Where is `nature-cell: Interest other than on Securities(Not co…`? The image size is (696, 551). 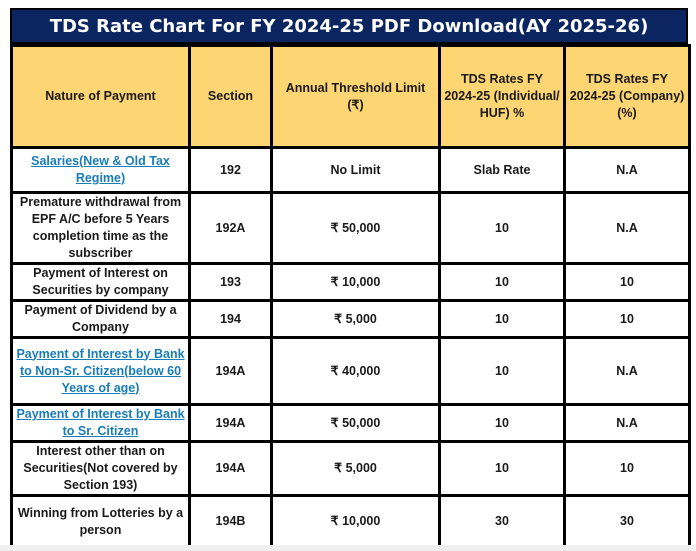 nature-cell: Interest other than on Securities(Not co… is located at coordinates (100, 468).